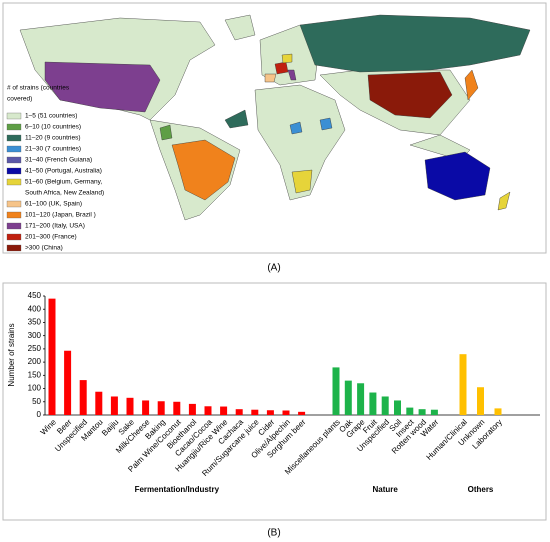  What do you see at coordinates (19, 99) in the screenshot?
I see `legend-title: covered)` at bounding box center [19, 99].